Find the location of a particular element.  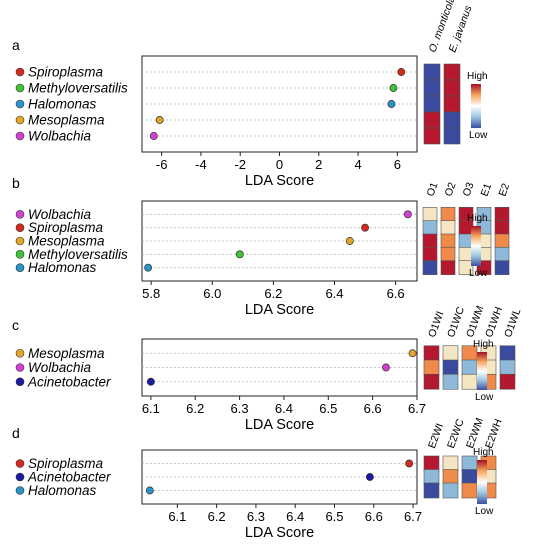

panel-letter: c is located at coordinates (15, 325).